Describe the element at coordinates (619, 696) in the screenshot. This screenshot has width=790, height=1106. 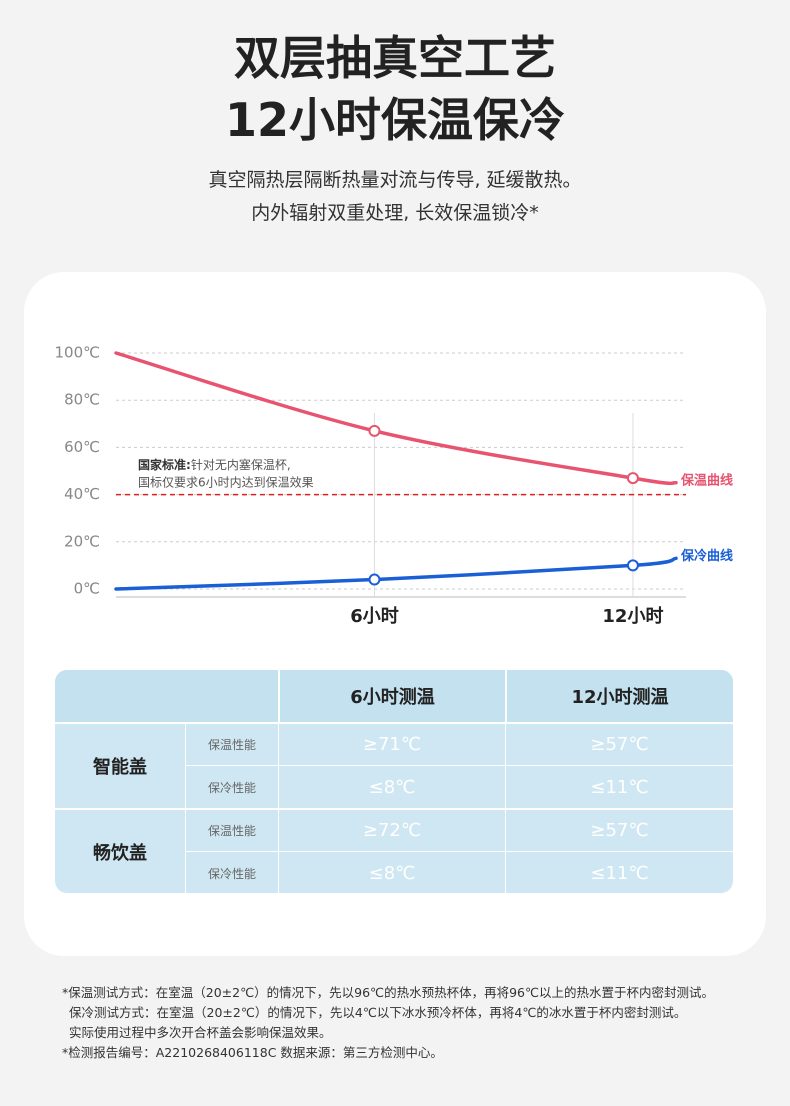
I see `column-header: 12小时测温` at that location.